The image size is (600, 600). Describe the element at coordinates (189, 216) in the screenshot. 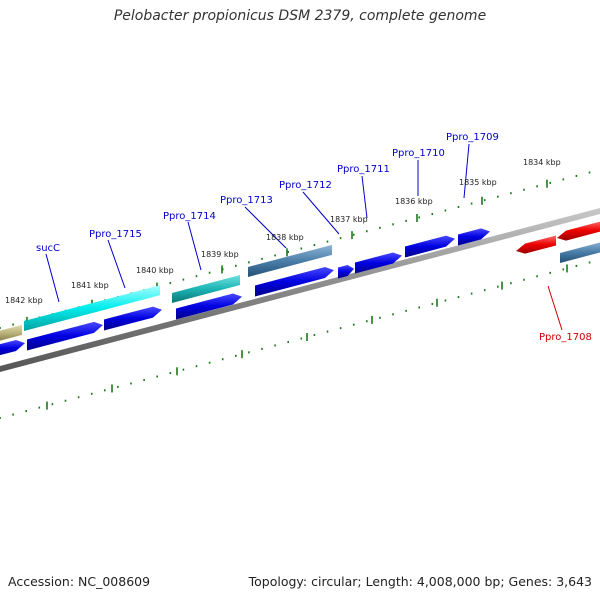

I see `gene-label-ppro-1714: Ppro_1714` at that location.